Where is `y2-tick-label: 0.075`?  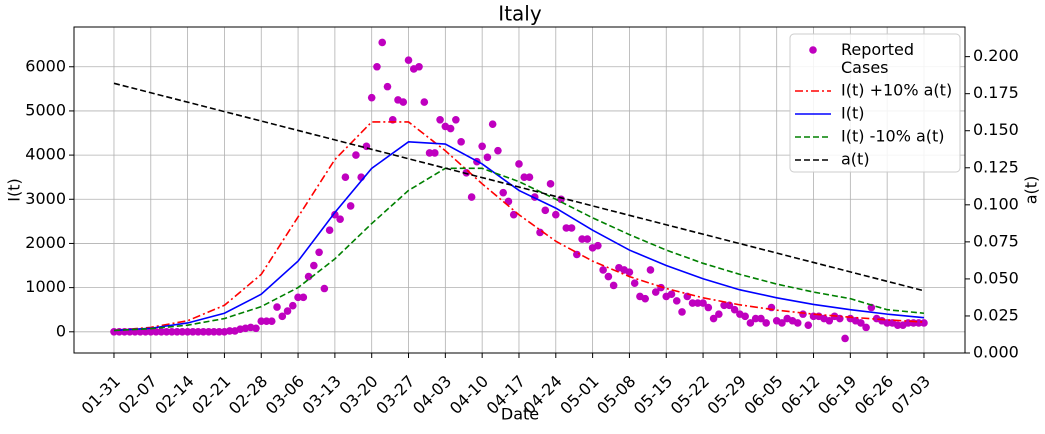
y2-tick-label: 0.075 is located at coordinates (996, 240).